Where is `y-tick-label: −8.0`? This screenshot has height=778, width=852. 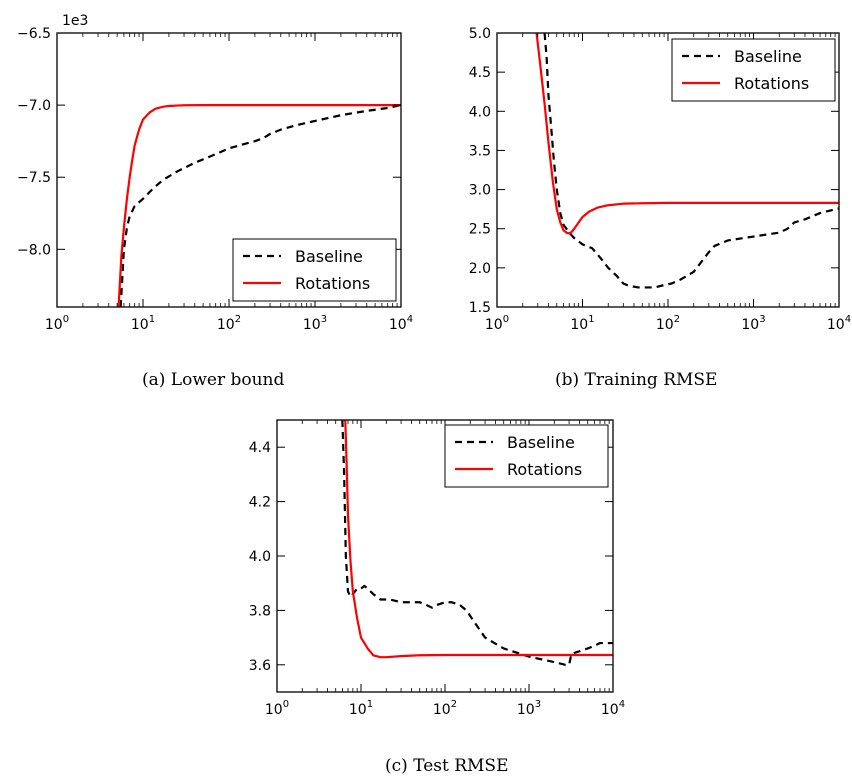 y-tick-label: −8.0 is located at coordinates (34, 250).